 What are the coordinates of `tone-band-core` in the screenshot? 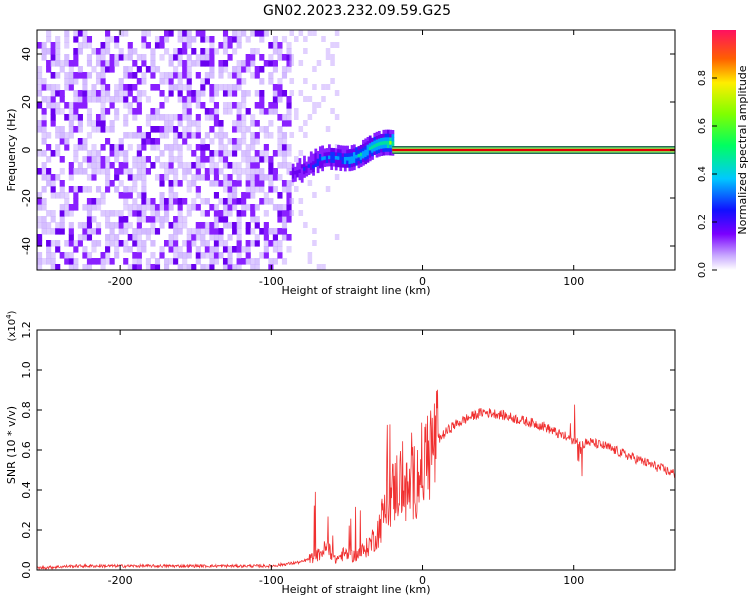 It's located at (533, 150).